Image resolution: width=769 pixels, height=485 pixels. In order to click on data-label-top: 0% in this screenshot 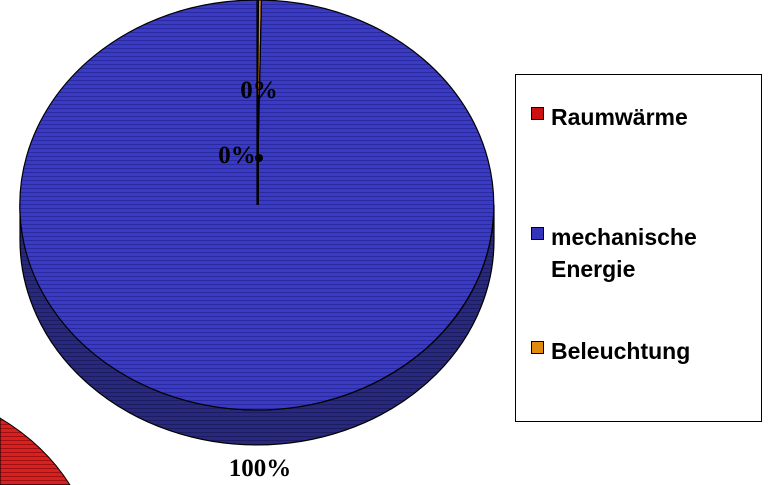, I will do `click(259, 90)`.